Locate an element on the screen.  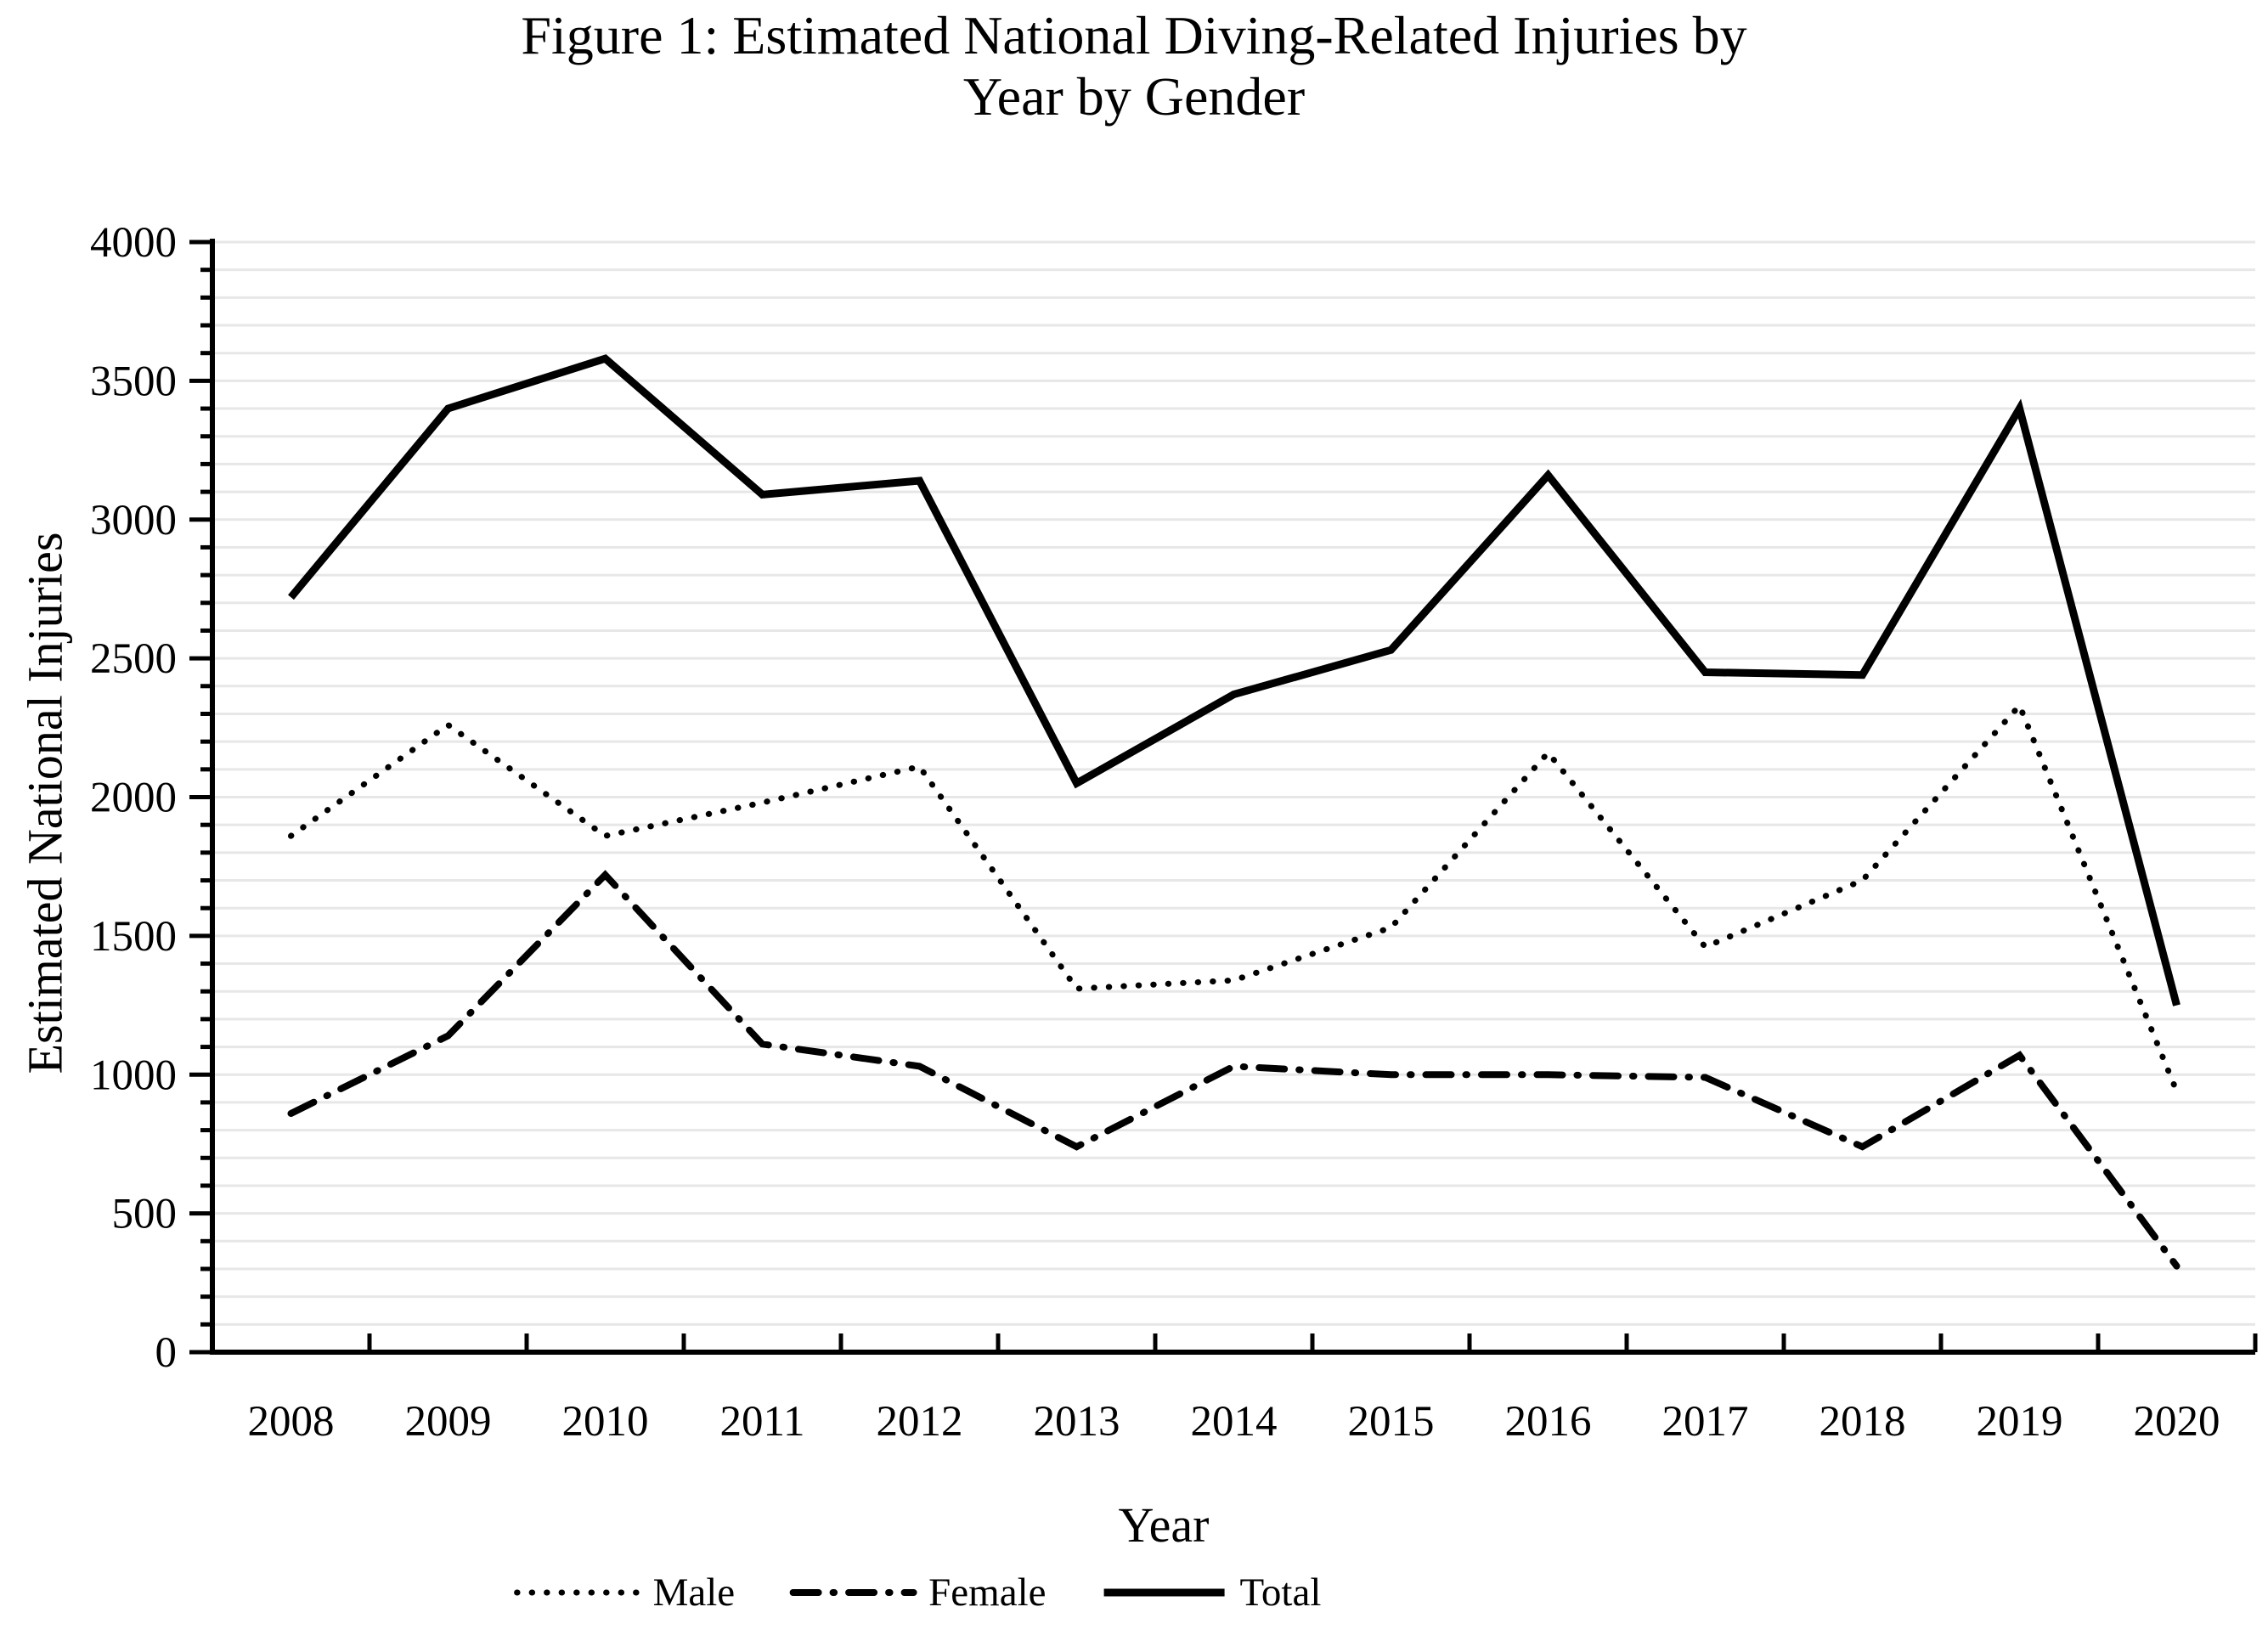
legend-item-female: Female is located at coordinates (918, 1592).